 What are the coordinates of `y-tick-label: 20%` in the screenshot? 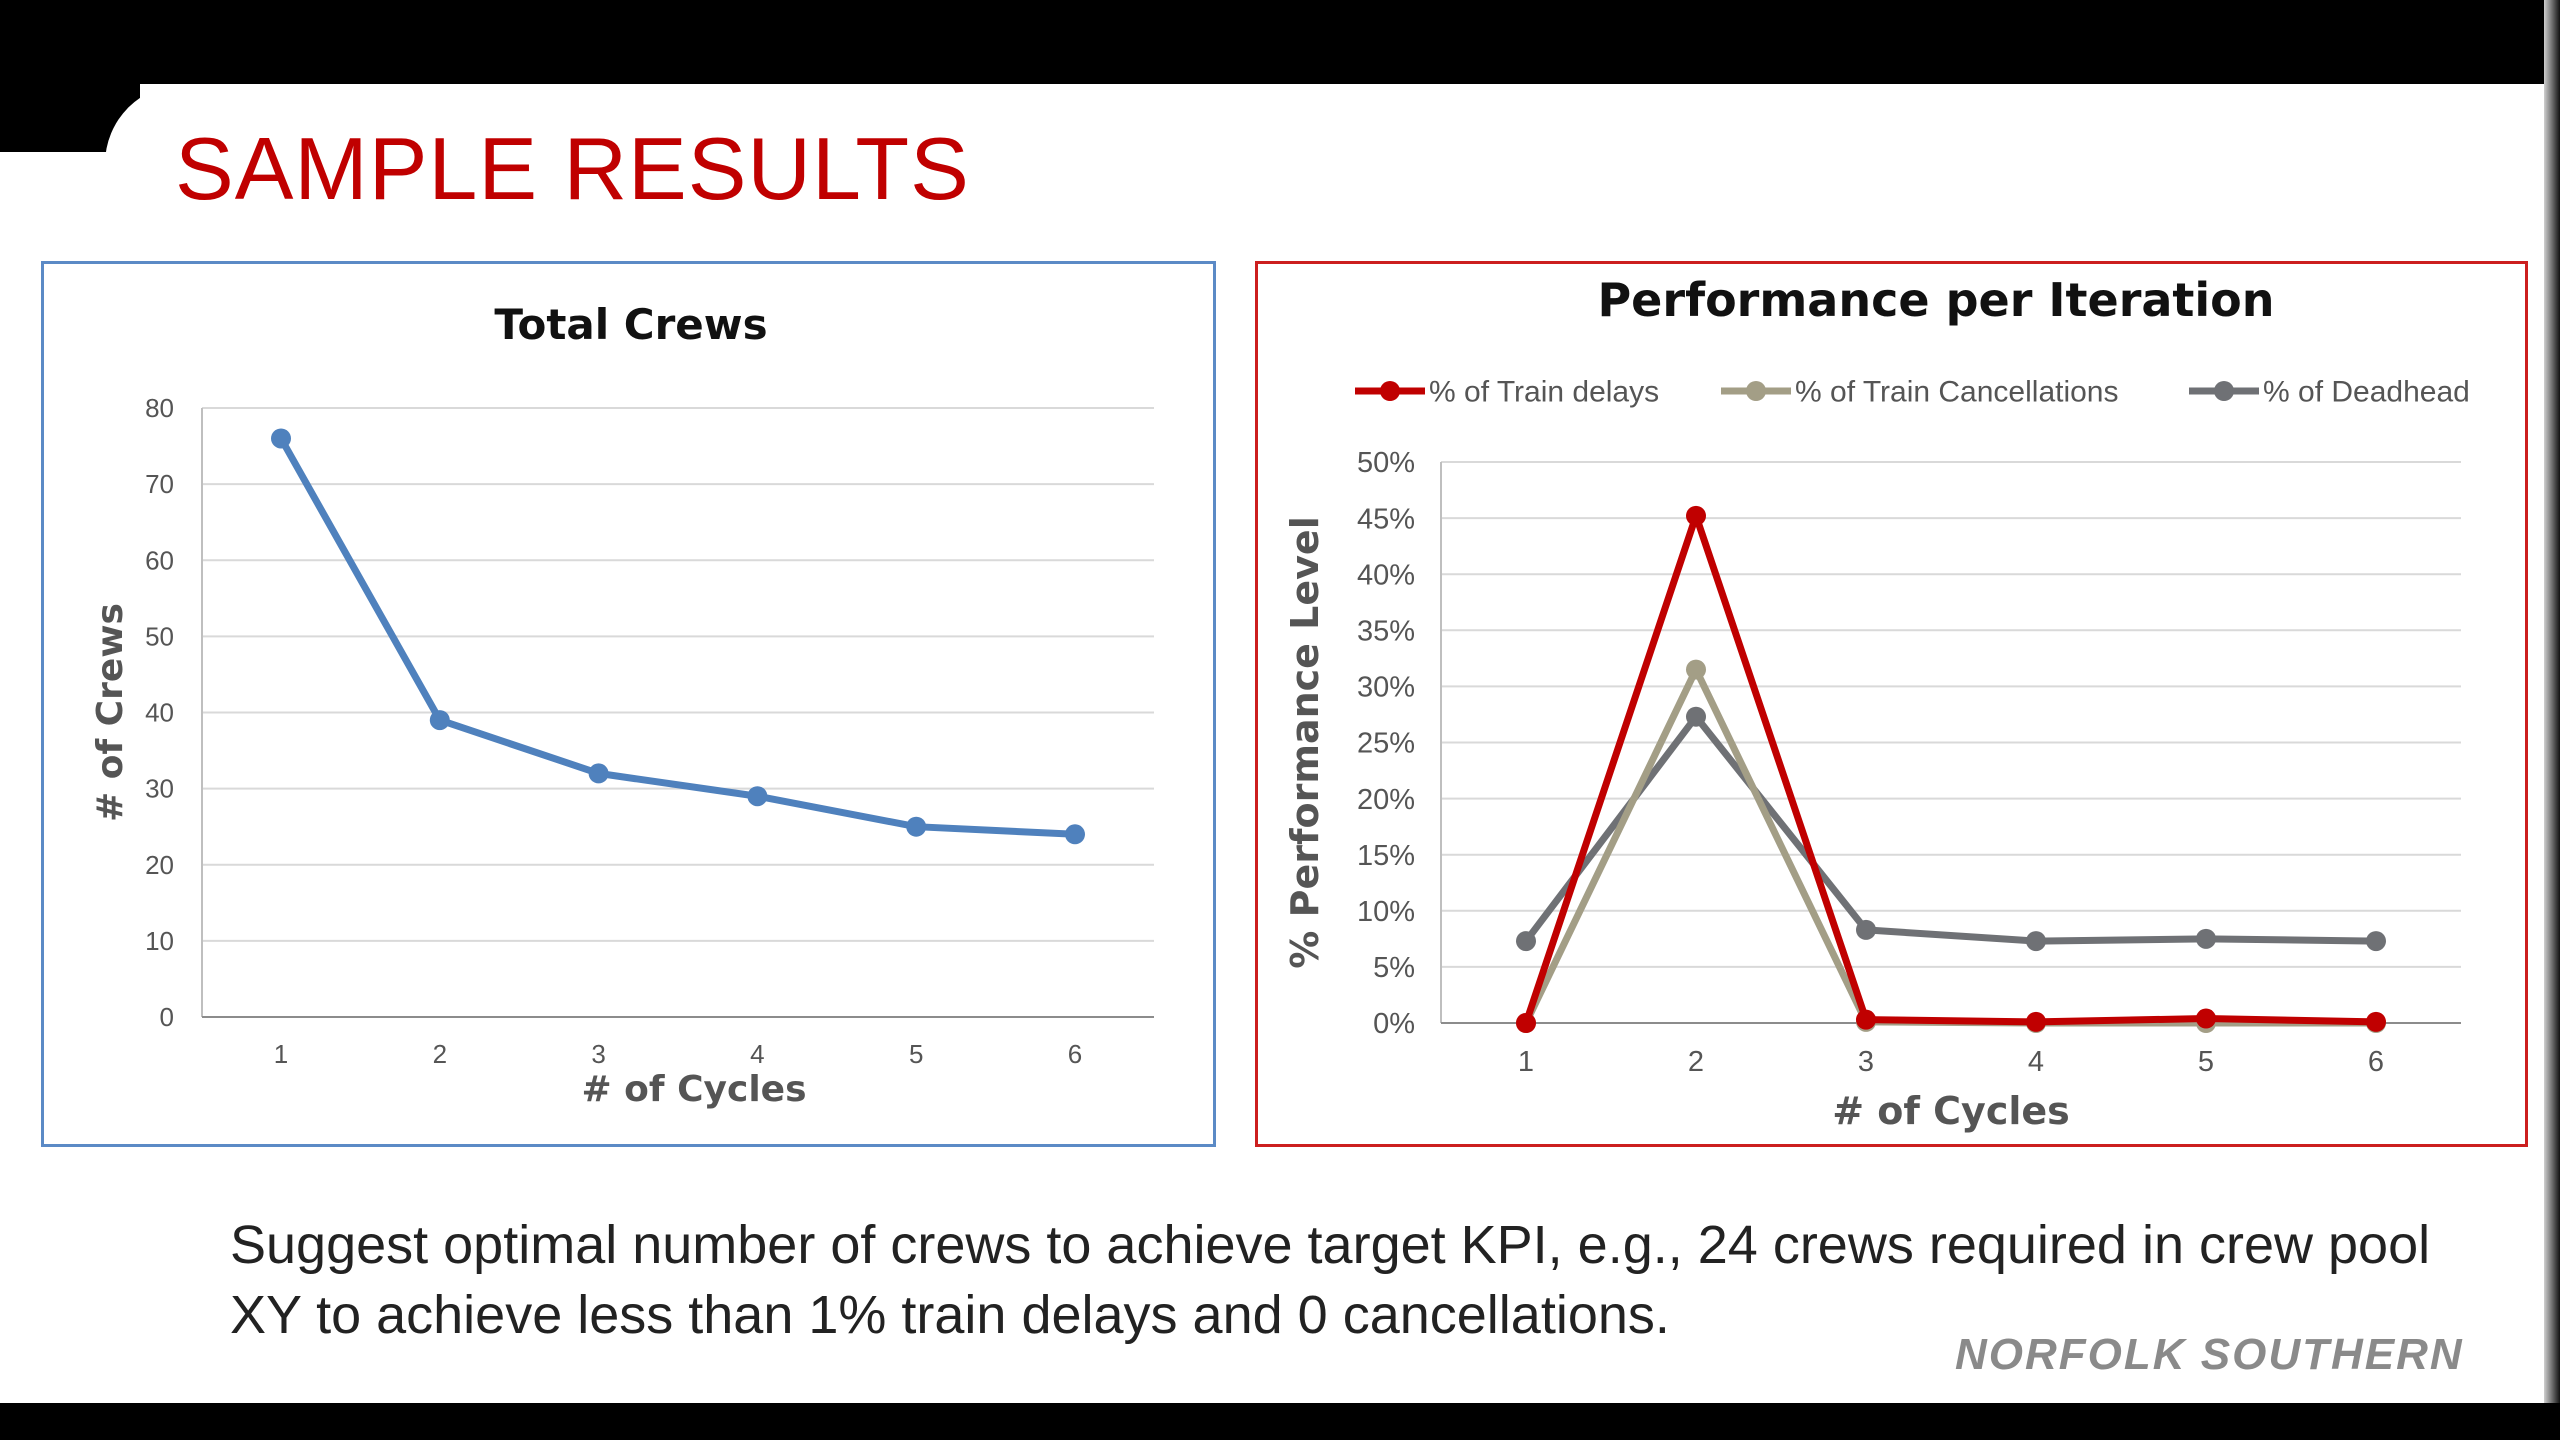 It's located at (1386, 800).